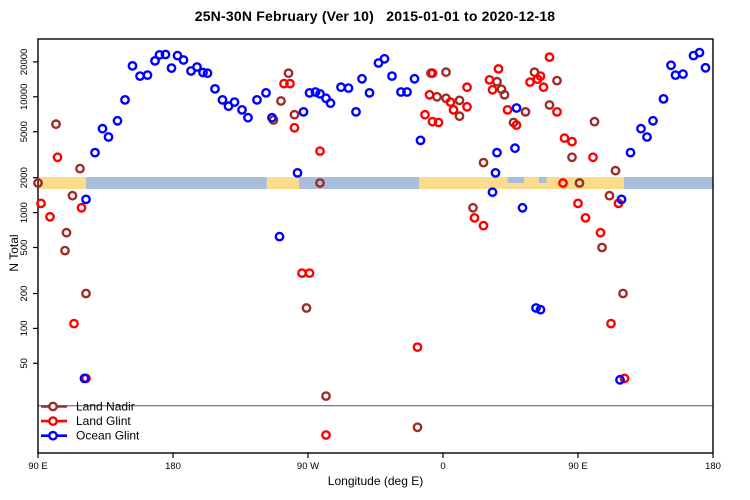  I want to click on coastline-band-inlet, so click(515, 180).